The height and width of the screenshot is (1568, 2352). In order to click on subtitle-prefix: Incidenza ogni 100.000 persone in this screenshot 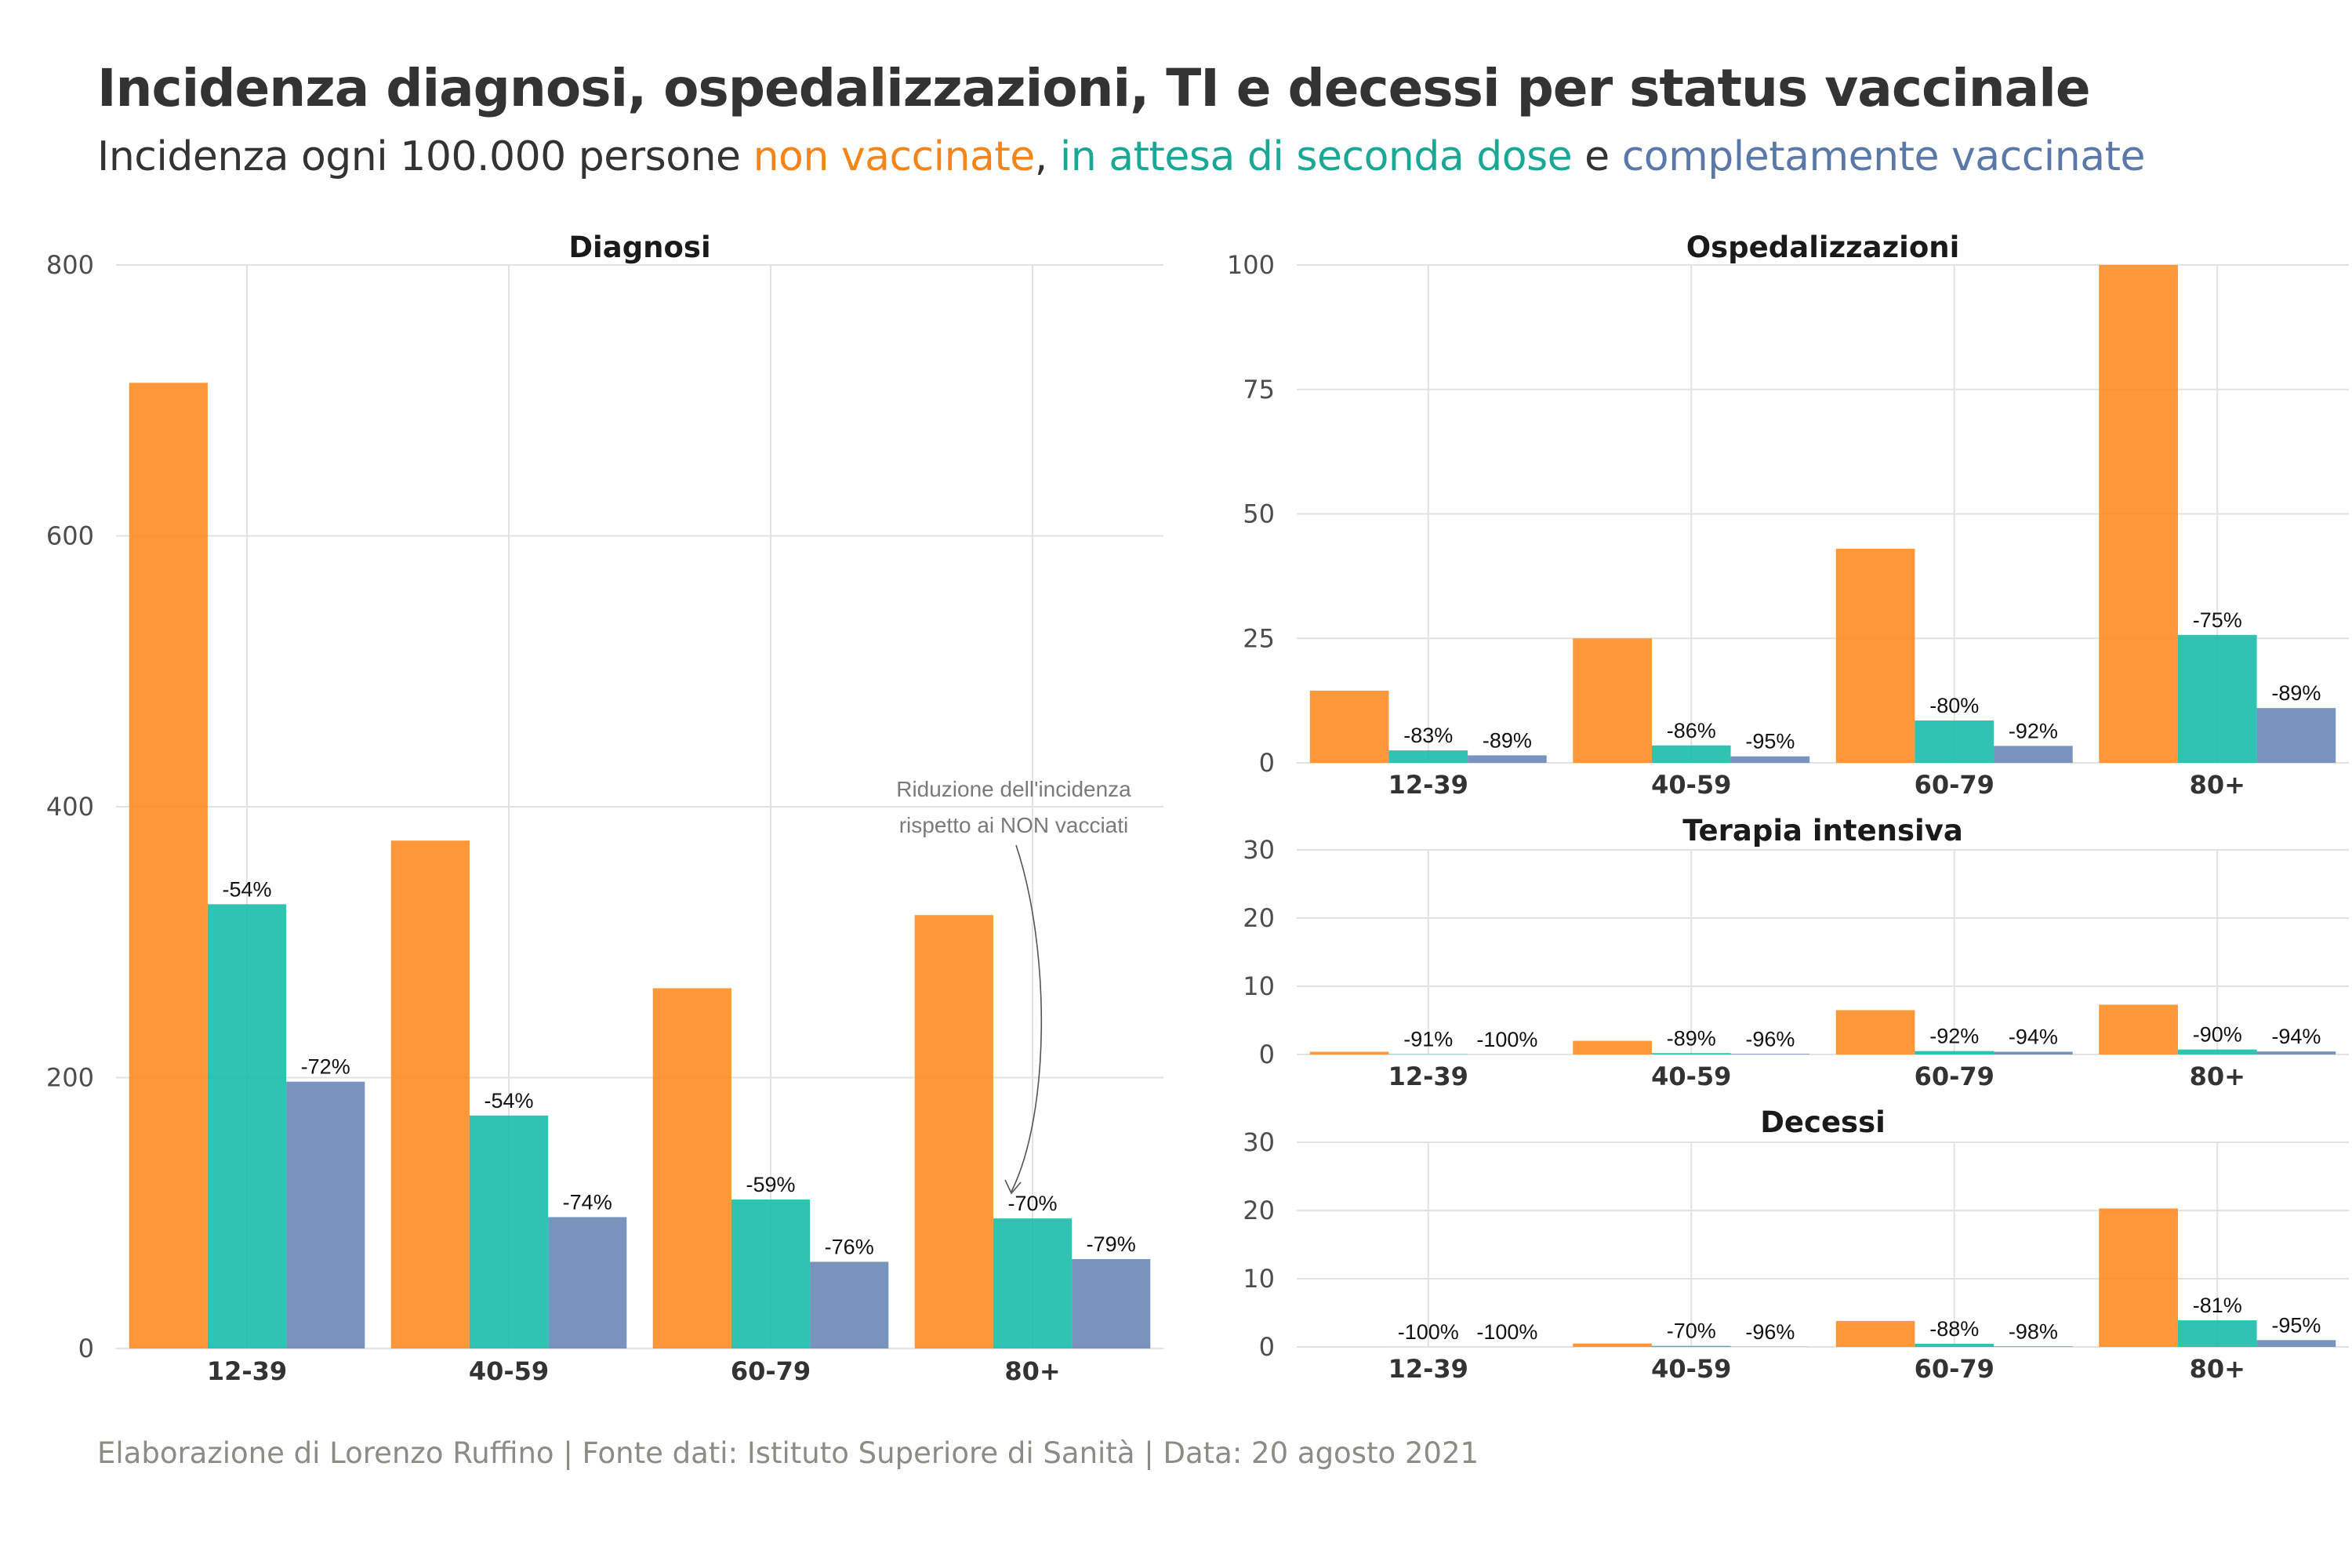, I will do `click(425, 156)`.